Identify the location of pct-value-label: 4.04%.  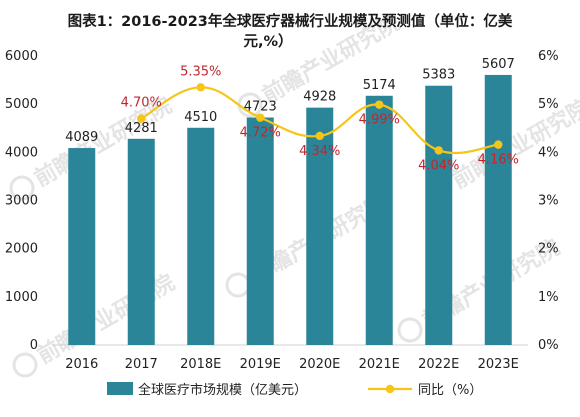
(438, 165).